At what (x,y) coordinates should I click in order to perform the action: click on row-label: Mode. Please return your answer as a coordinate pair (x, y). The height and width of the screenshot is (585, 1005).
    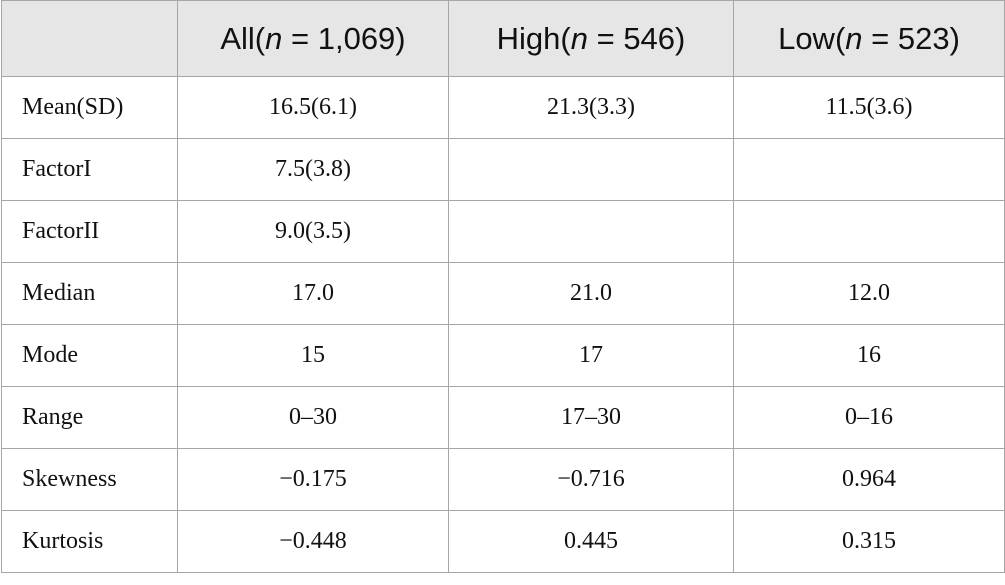
    Looking at the image, I should click on (89, 355).